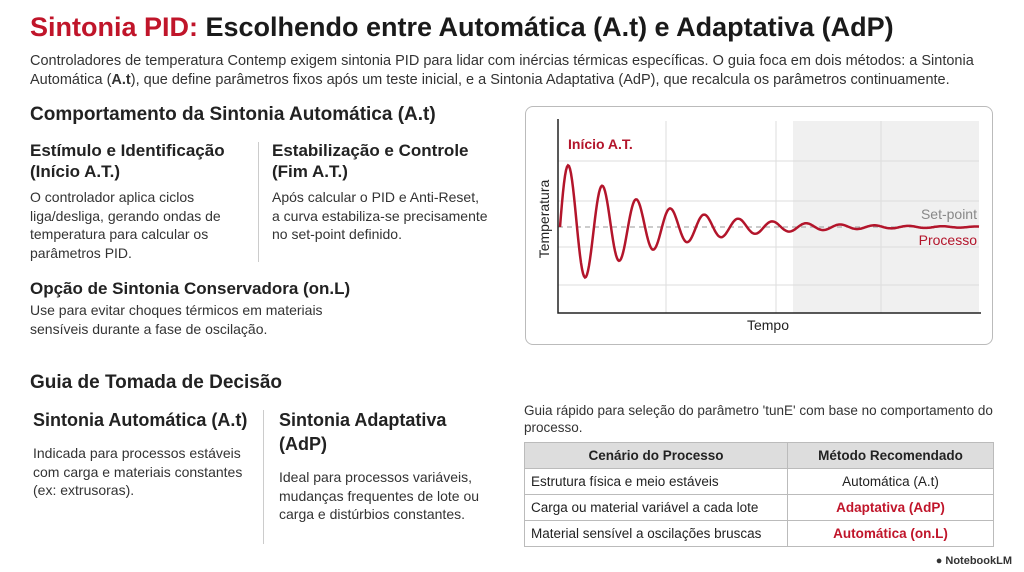 This screenshot has height=572, width=1024. What do you see at coordinates (656, 455) in the screenshot?
I see `header-cell: Cenário do Processo` at bounding box center [656, 455].